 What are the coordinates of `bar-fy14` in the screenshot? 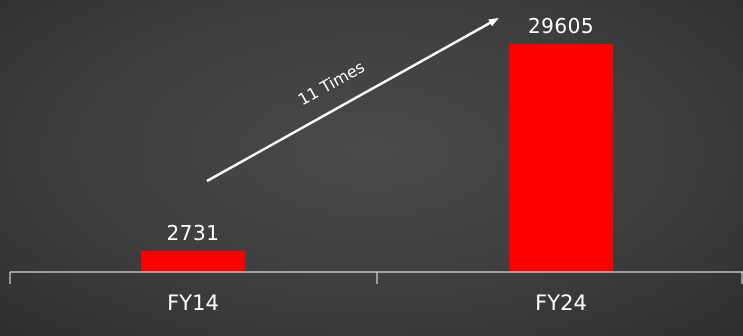 It's located at (193, 261).